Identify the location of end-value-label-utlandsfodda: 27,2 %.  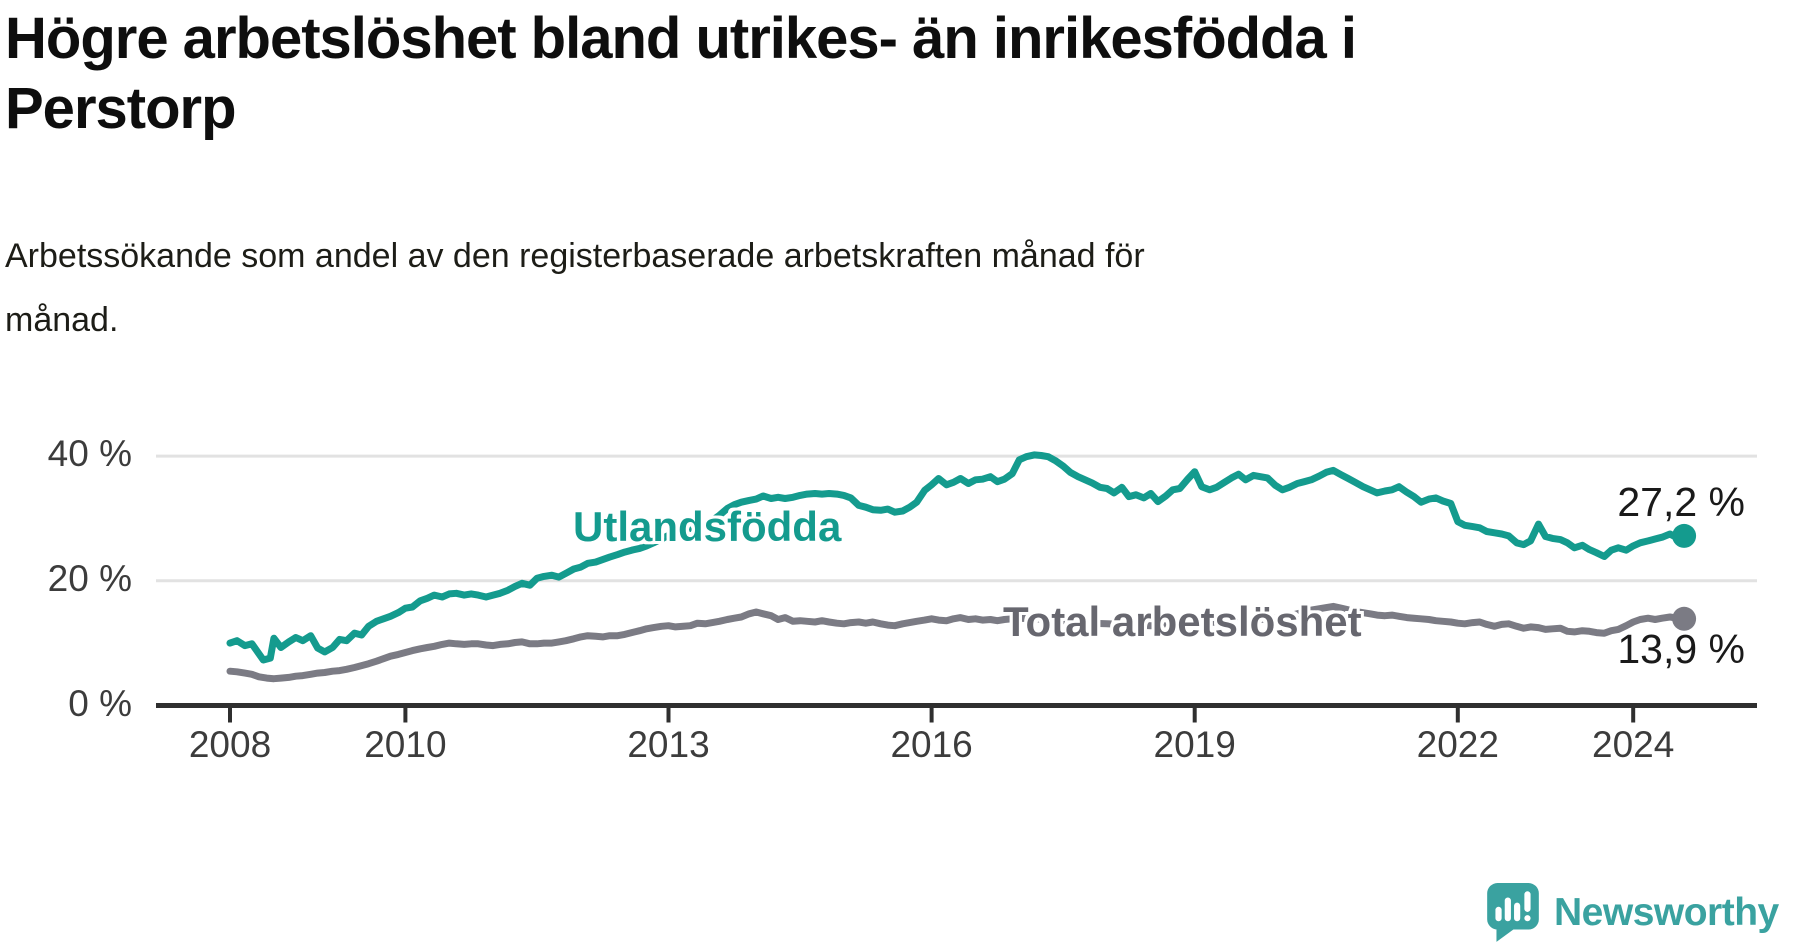
(1681, 502).